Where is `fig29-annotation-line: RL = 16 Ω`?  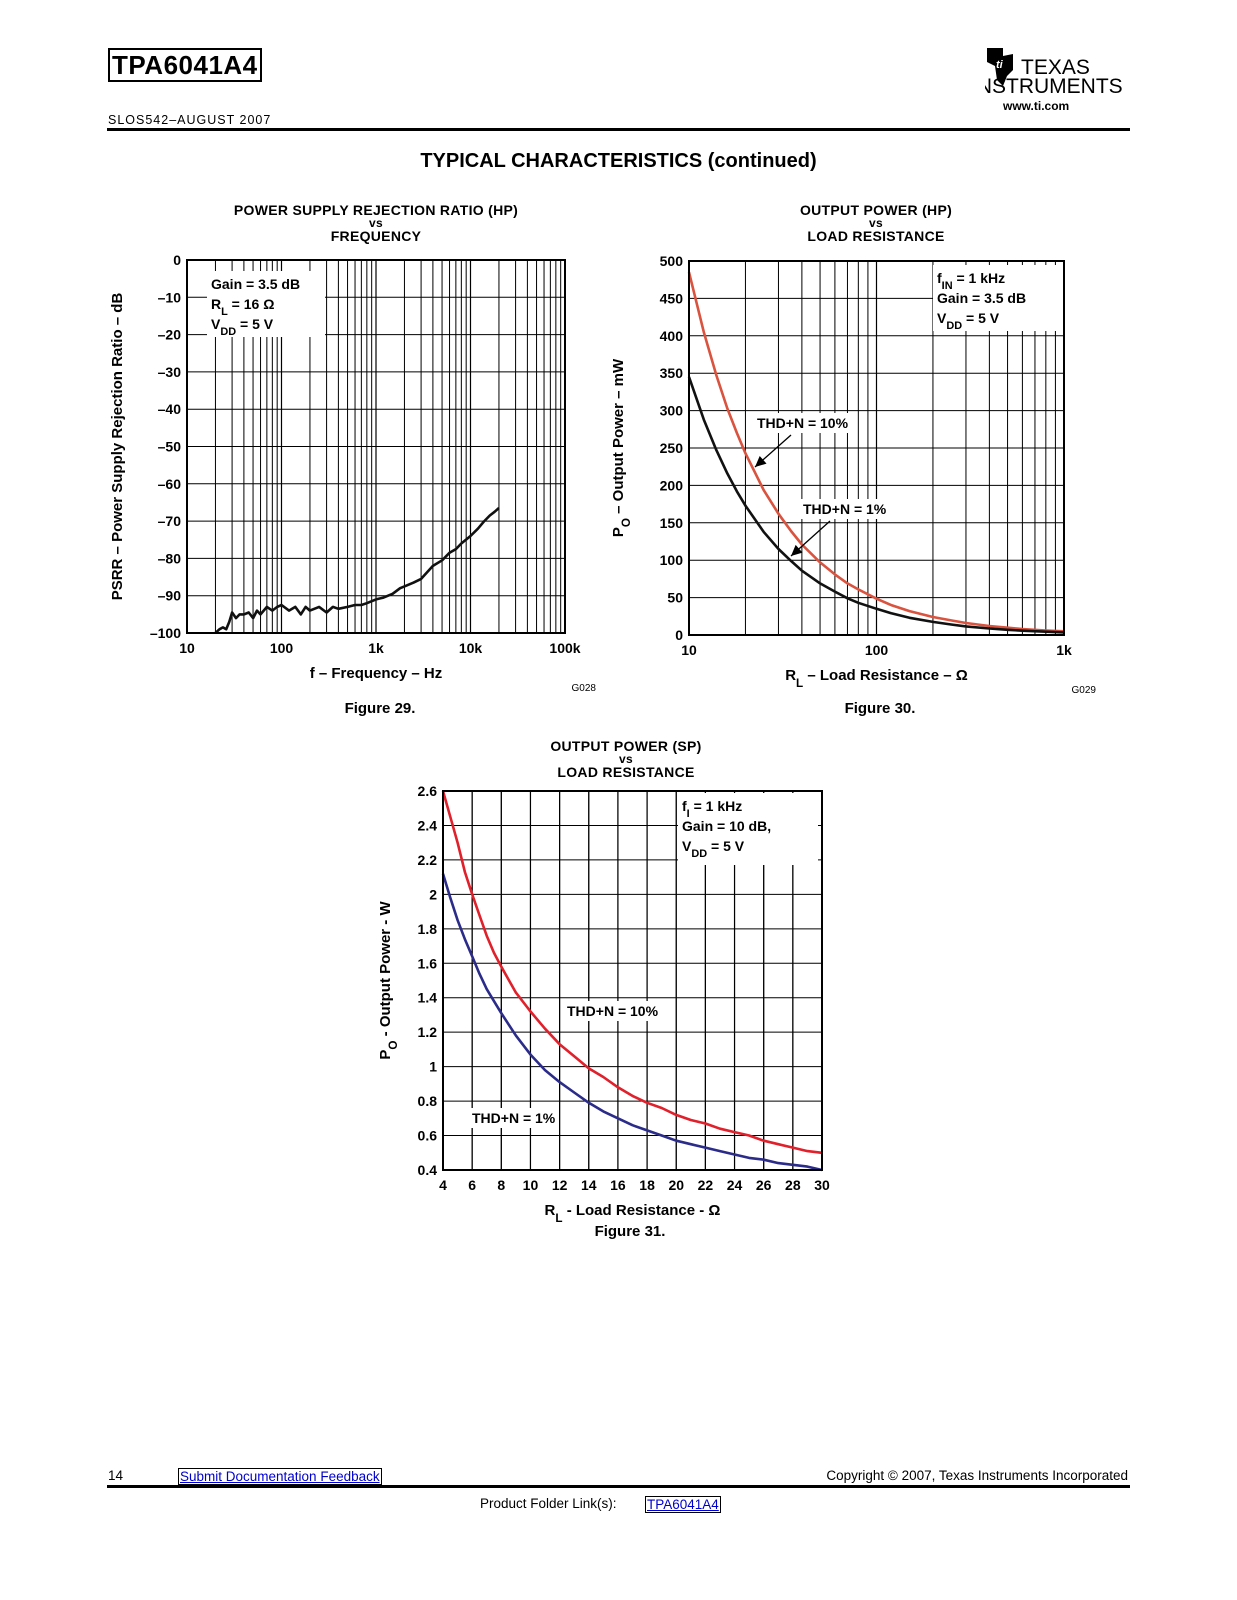
fig29-annotation-line: RL = 16 Ω is located at coordinates (242, 307).